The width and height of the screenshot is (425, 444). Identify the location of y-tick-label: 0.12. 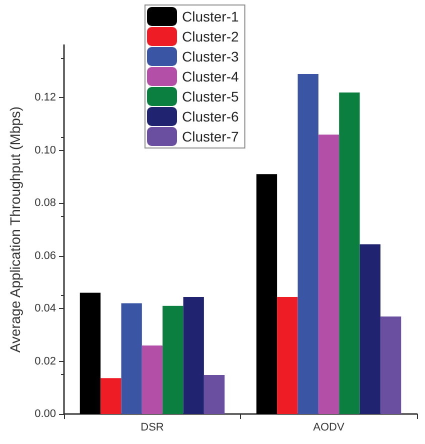
(45, 98).